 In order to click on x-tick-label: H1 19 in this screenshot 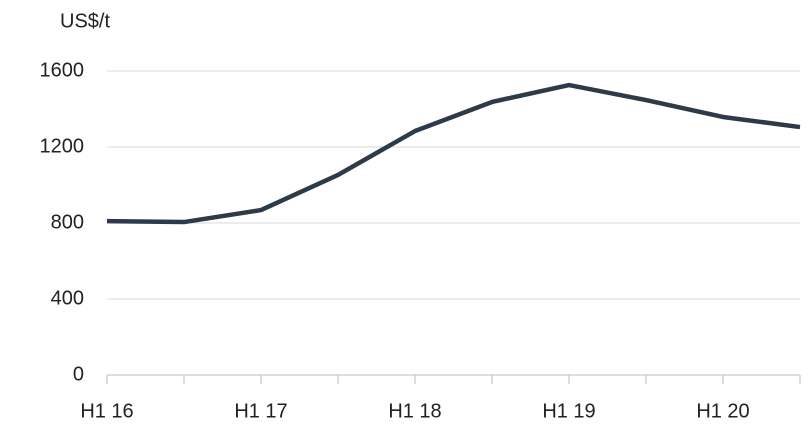, I will do `click(568, 411)`.